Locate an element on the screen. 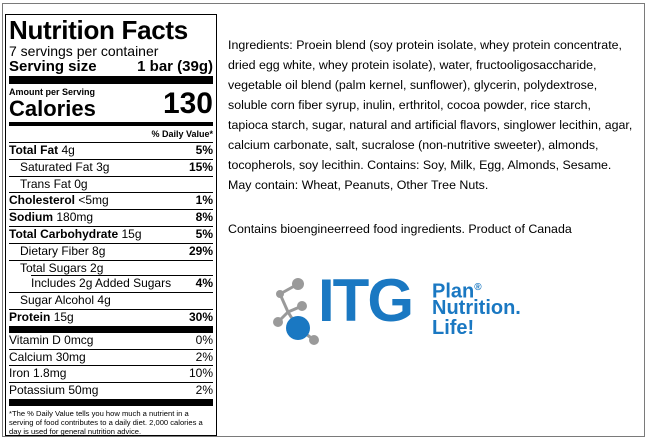 This screenshot has width=652, height=446. nutrient-amount: 180mg is located at coordinates (75, 217).